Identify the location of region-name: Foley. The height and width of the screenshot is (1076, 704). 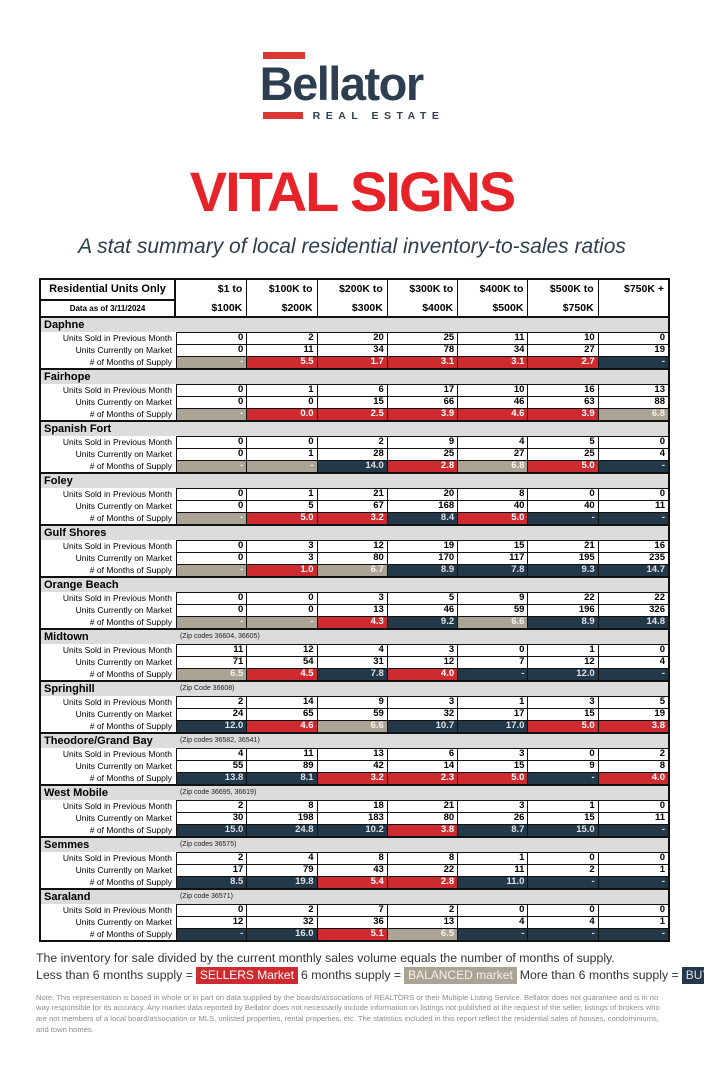
(58, 480).